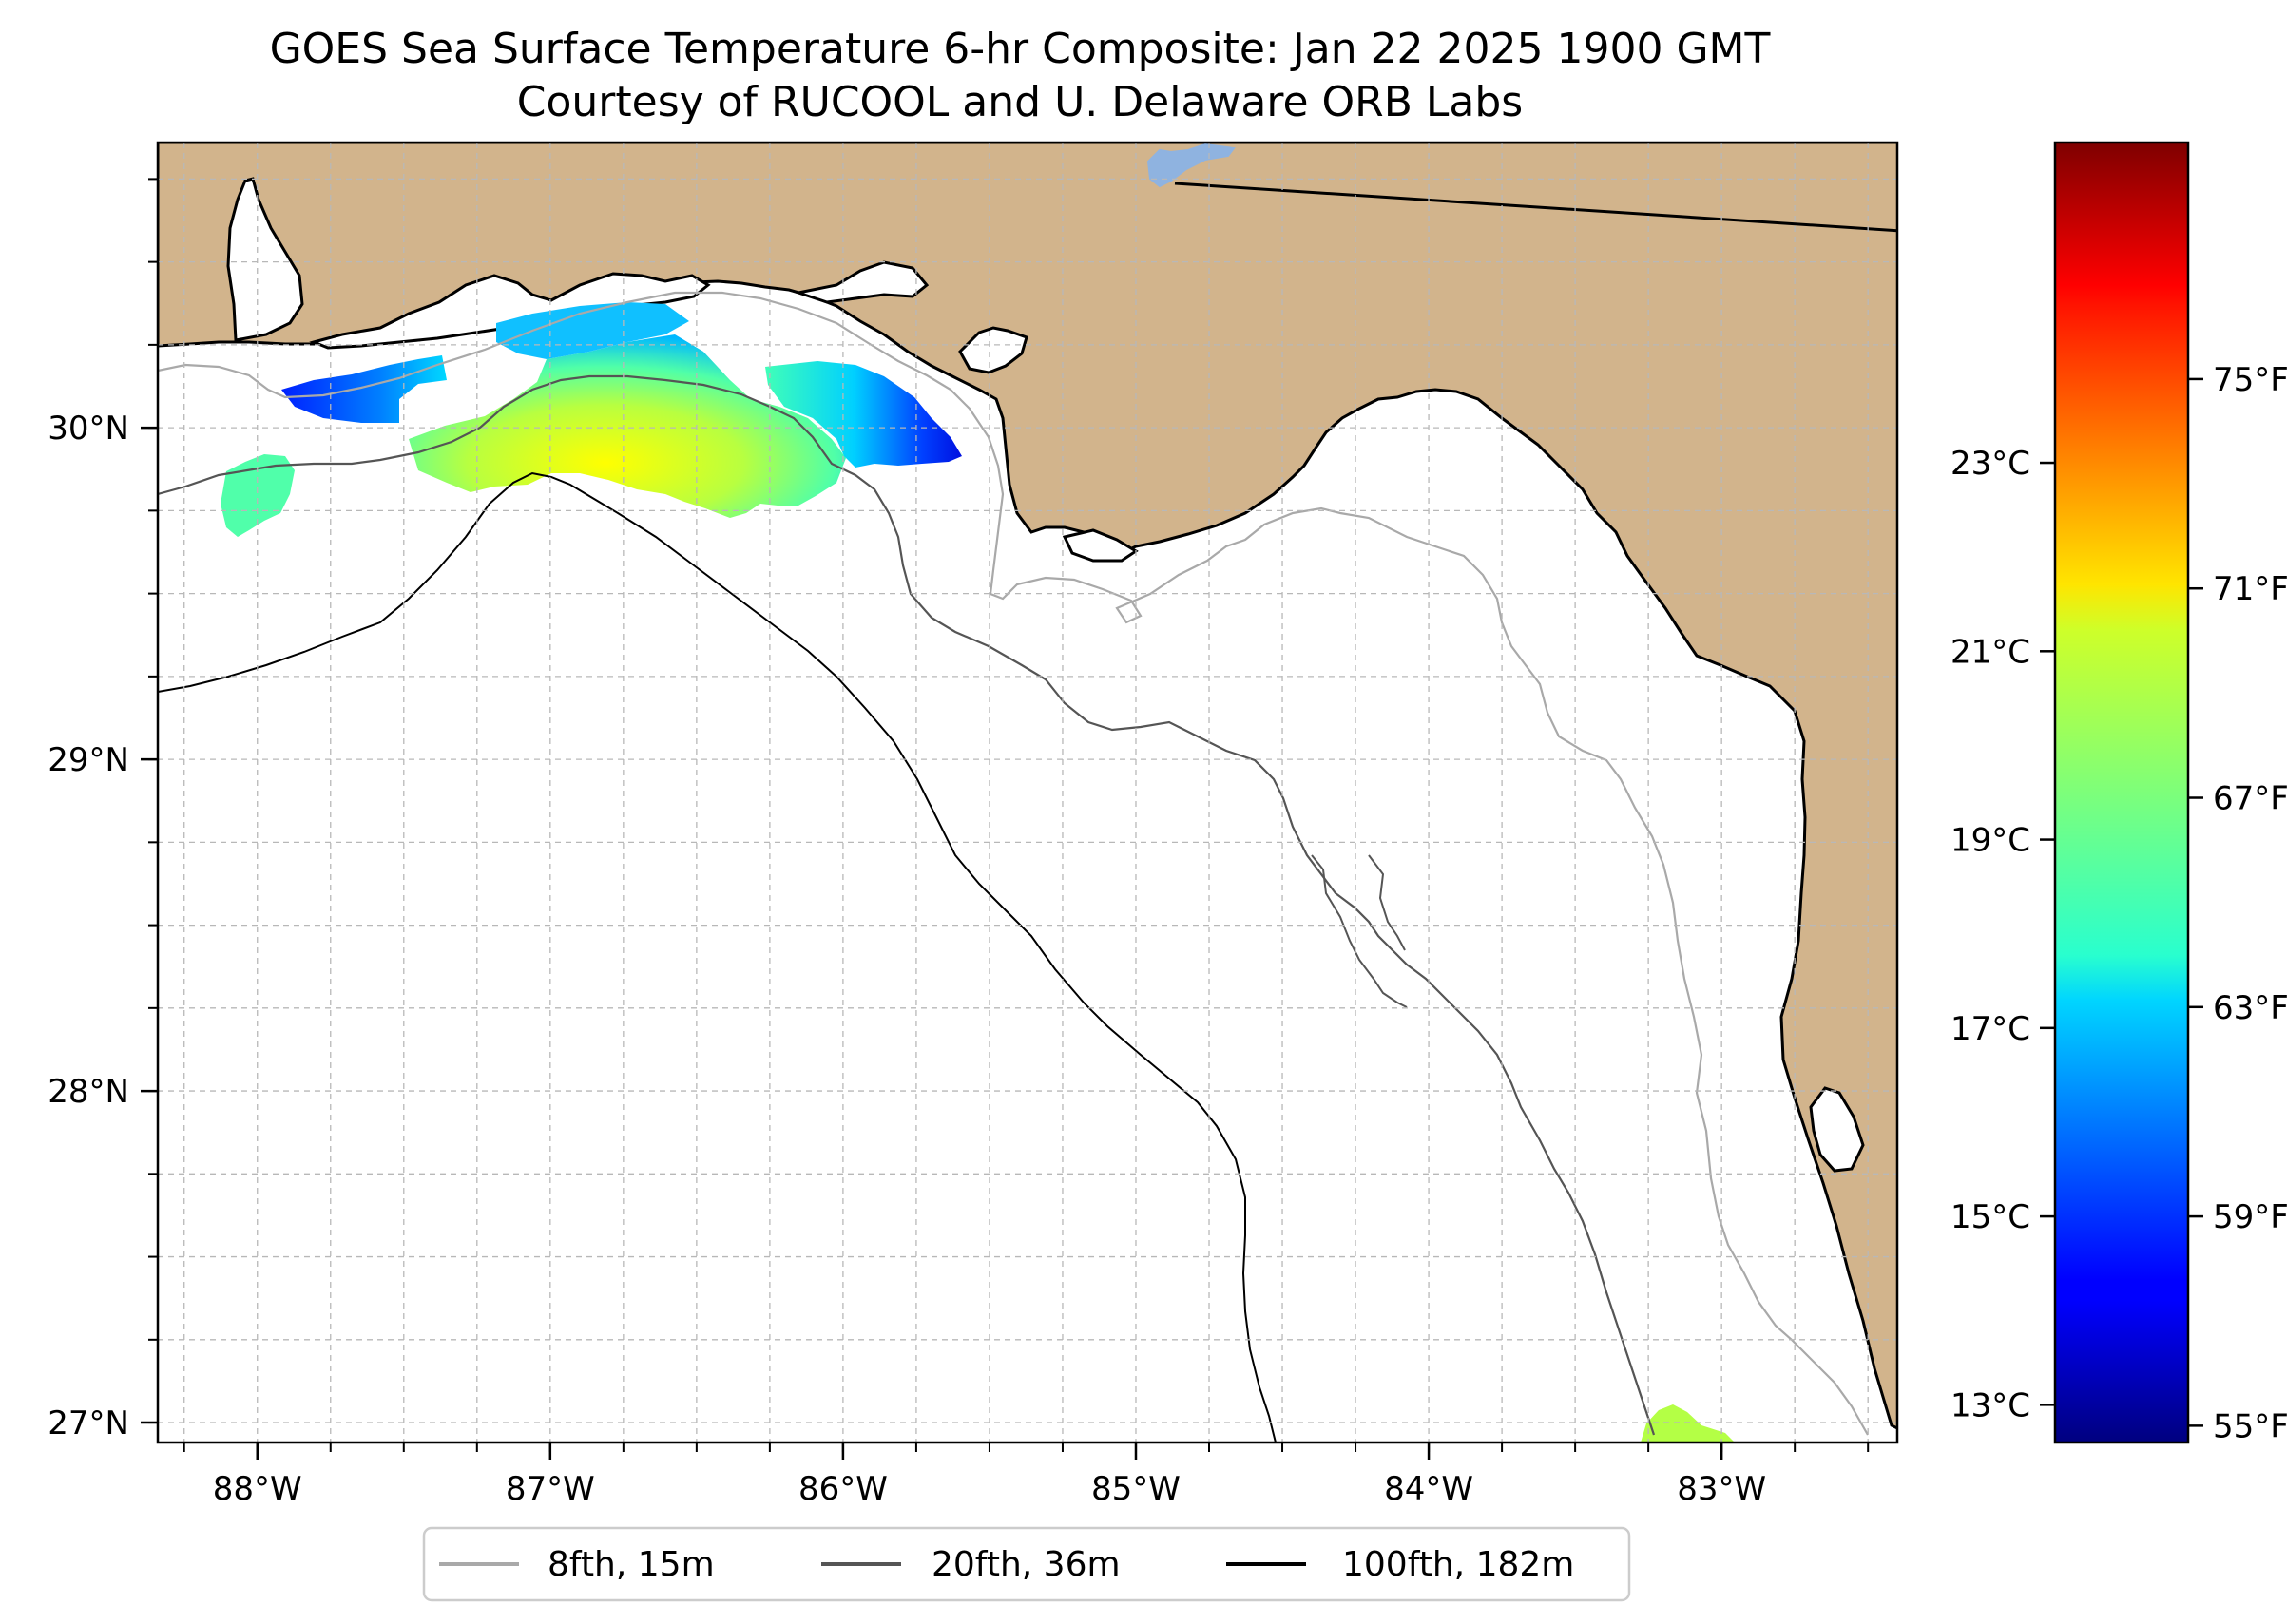  I want to click on colorbar-gradient, so click(2121, 792).